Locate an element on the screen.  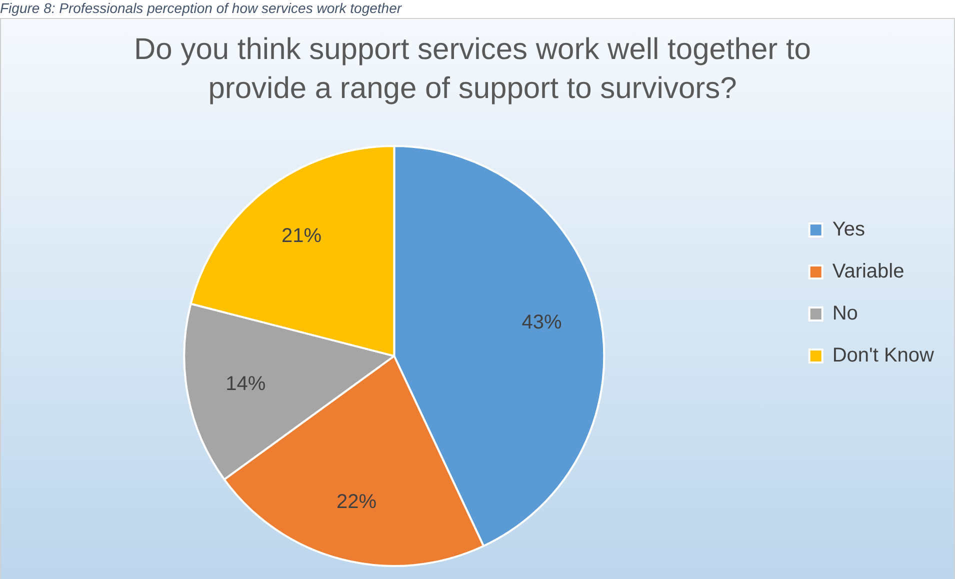
data-label: 21% is located at coordinates (301, 236).